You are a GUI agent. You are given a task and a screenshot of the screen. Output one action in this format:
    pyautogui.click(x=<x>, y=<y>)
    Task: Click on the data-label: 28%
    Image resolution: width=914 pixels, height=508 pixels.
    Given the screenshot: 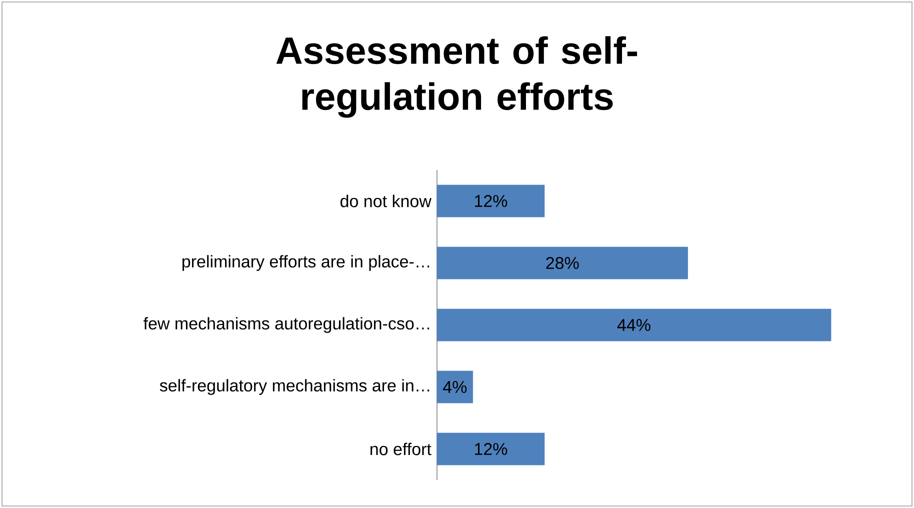 What is the action you would take?
    pyautogui.click(x=562, y=263)
    